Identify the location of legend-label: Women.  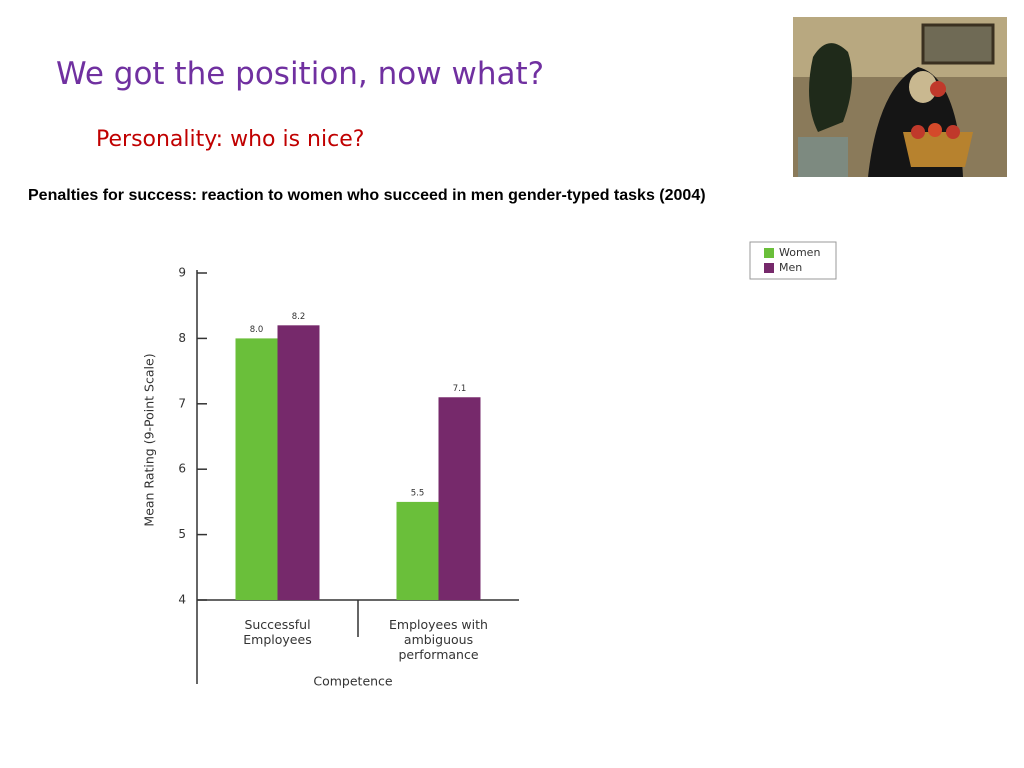
(799, 252).